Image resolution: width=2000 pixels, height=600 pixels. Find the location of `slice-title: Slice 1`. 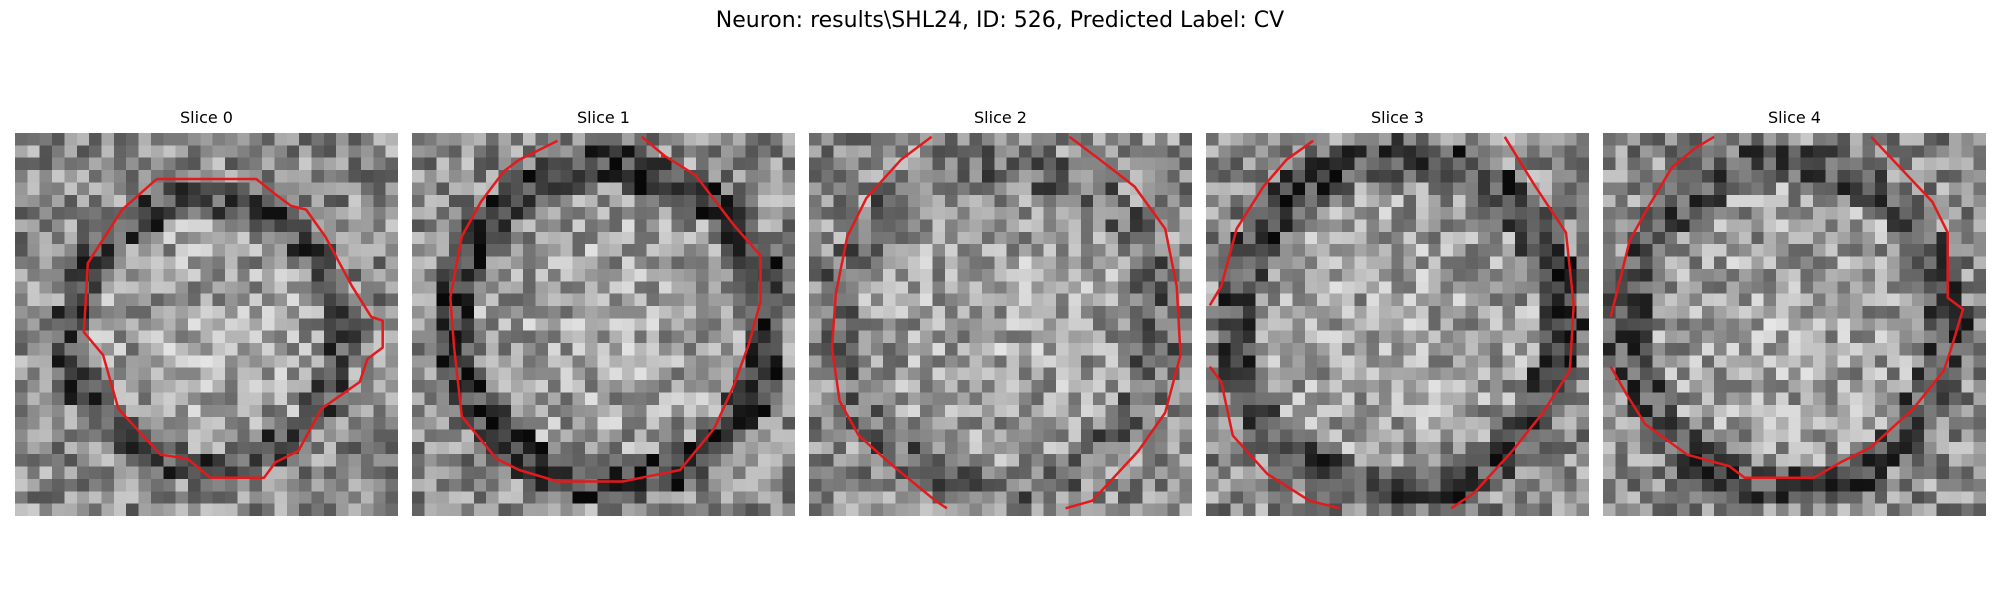

slice-title: Slice 1 is located at coordinates (603, 117).